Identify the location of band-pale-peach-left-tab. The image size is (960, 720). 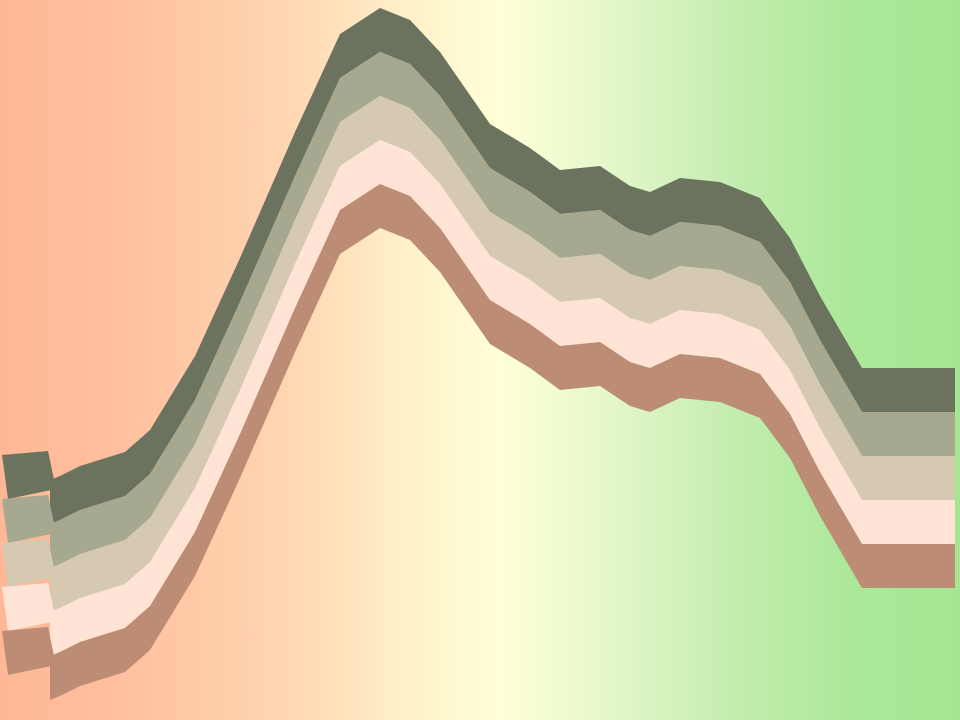
(29, 607).